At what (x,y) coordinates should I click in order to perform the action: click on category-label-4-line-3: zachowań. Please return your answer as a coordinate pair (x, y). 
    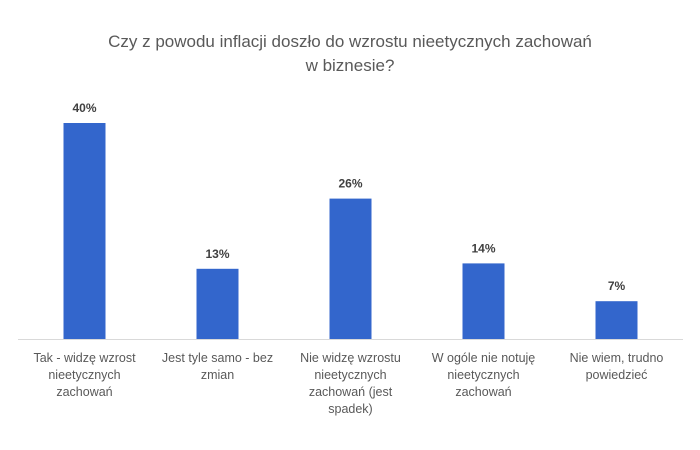
    Looking at the image, I should click on (483, 392).